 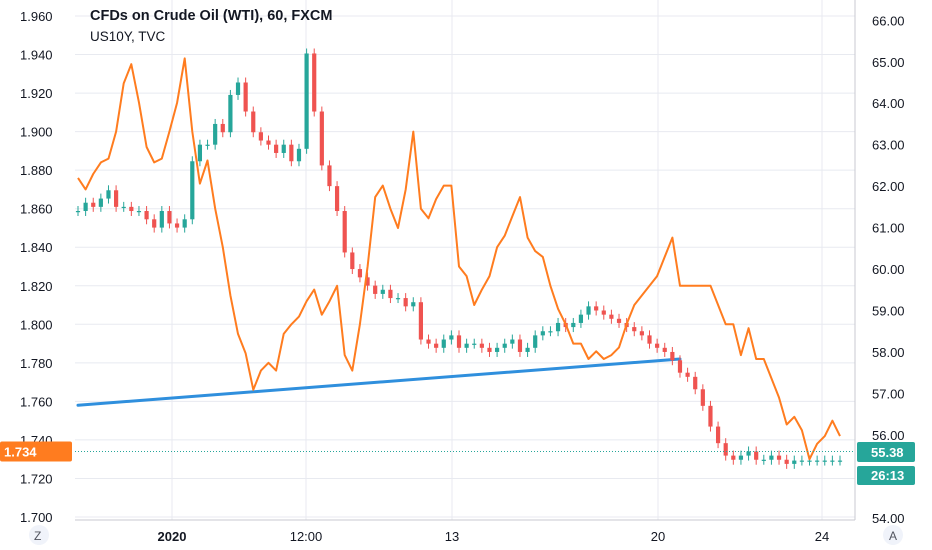 What do you see at coordinates (36, 363) in the screenshot?
I see `left-tick-label: 1.780` at bounding box center [36, 363].